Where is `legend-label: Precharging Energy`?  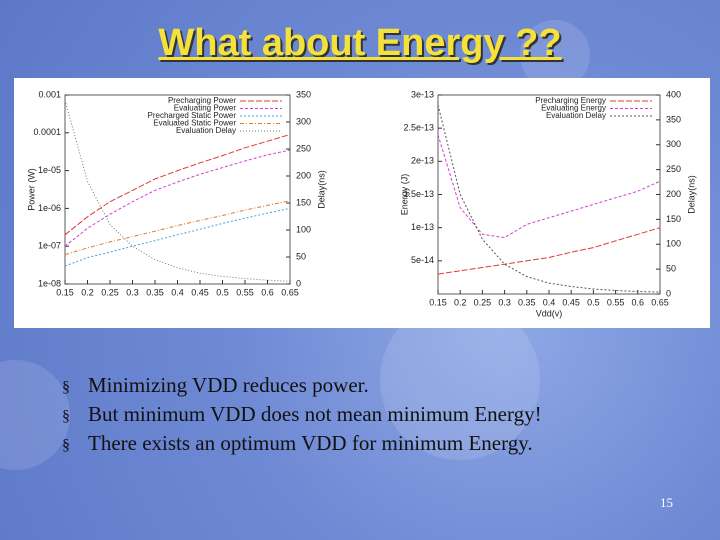
legend-label: Precharging Energy is located at coordinates (570, 100).